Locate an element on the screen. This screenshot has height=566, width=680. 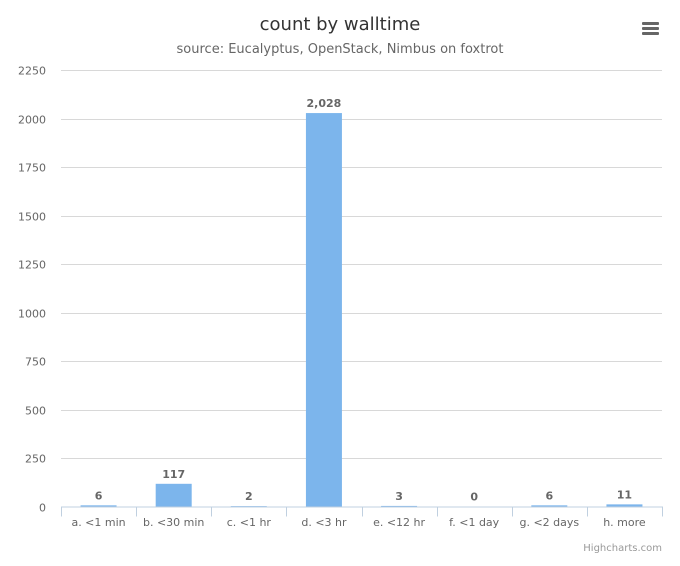
y-tick-label: 500 is located at coordinates (35, 411).